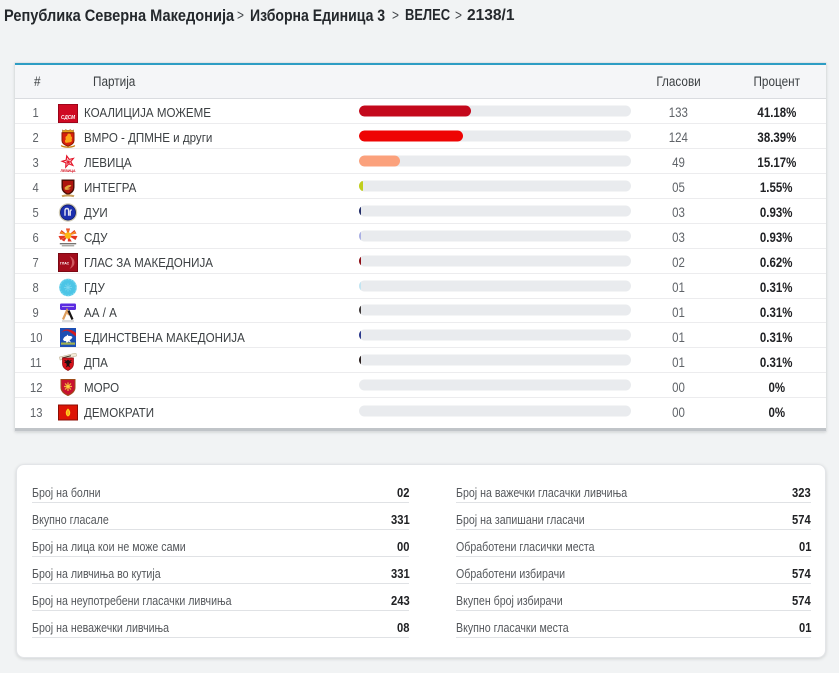 This screenshot has width=839, height=673. Describe the element at coordinates (65, 264) in the screenshot. I see `svg-text: ГЛАС` at that location.